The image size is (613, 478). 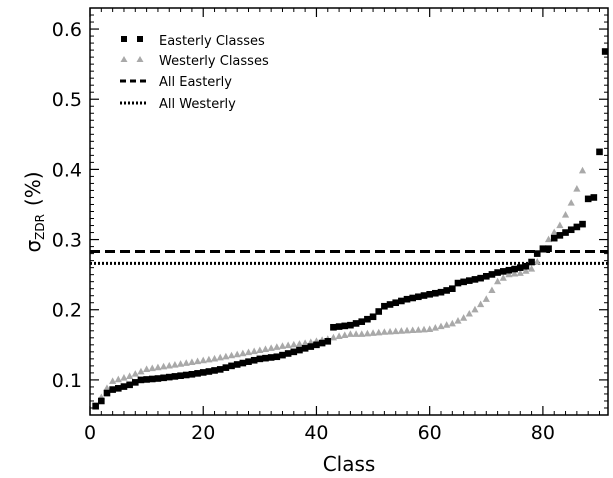 I want to click on x-tick-label: 20, so click(x=203, y=433).